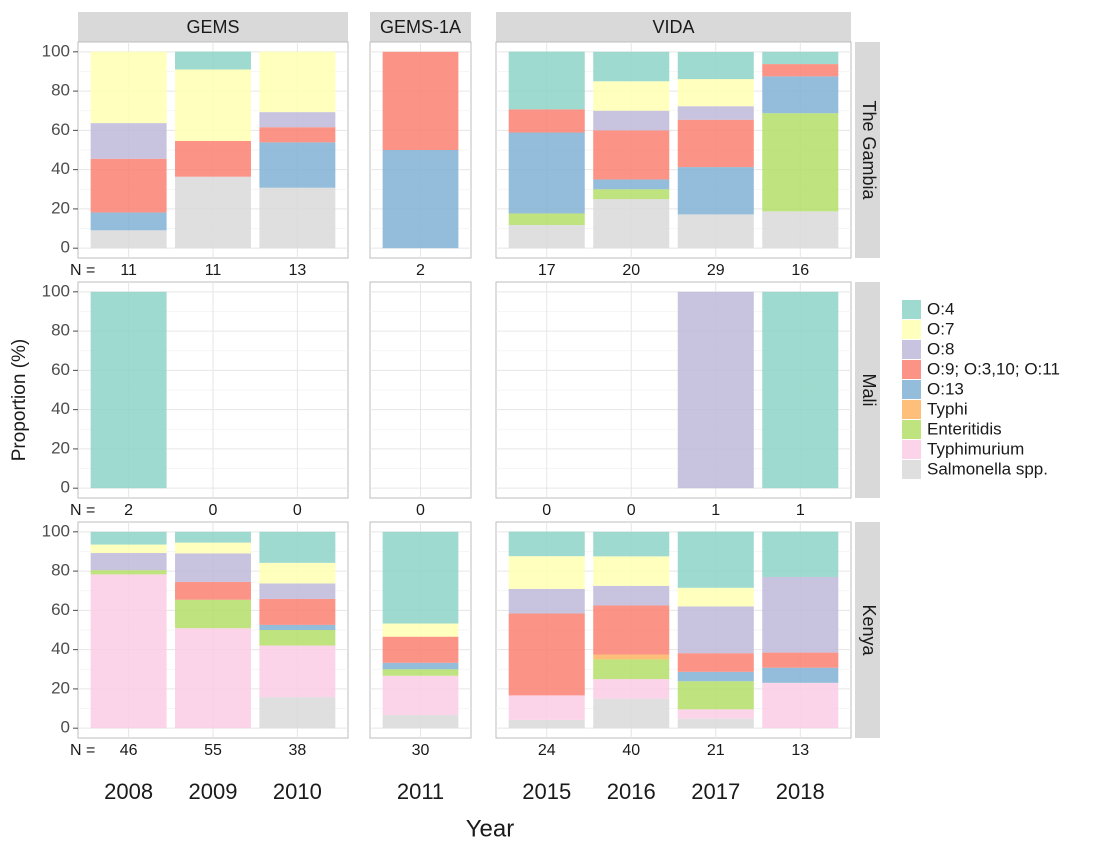  What do you see at coordinates (964, 428) in the screenshot?
I see `legend-label: Enteritidis` at bounding box center [964, 428].